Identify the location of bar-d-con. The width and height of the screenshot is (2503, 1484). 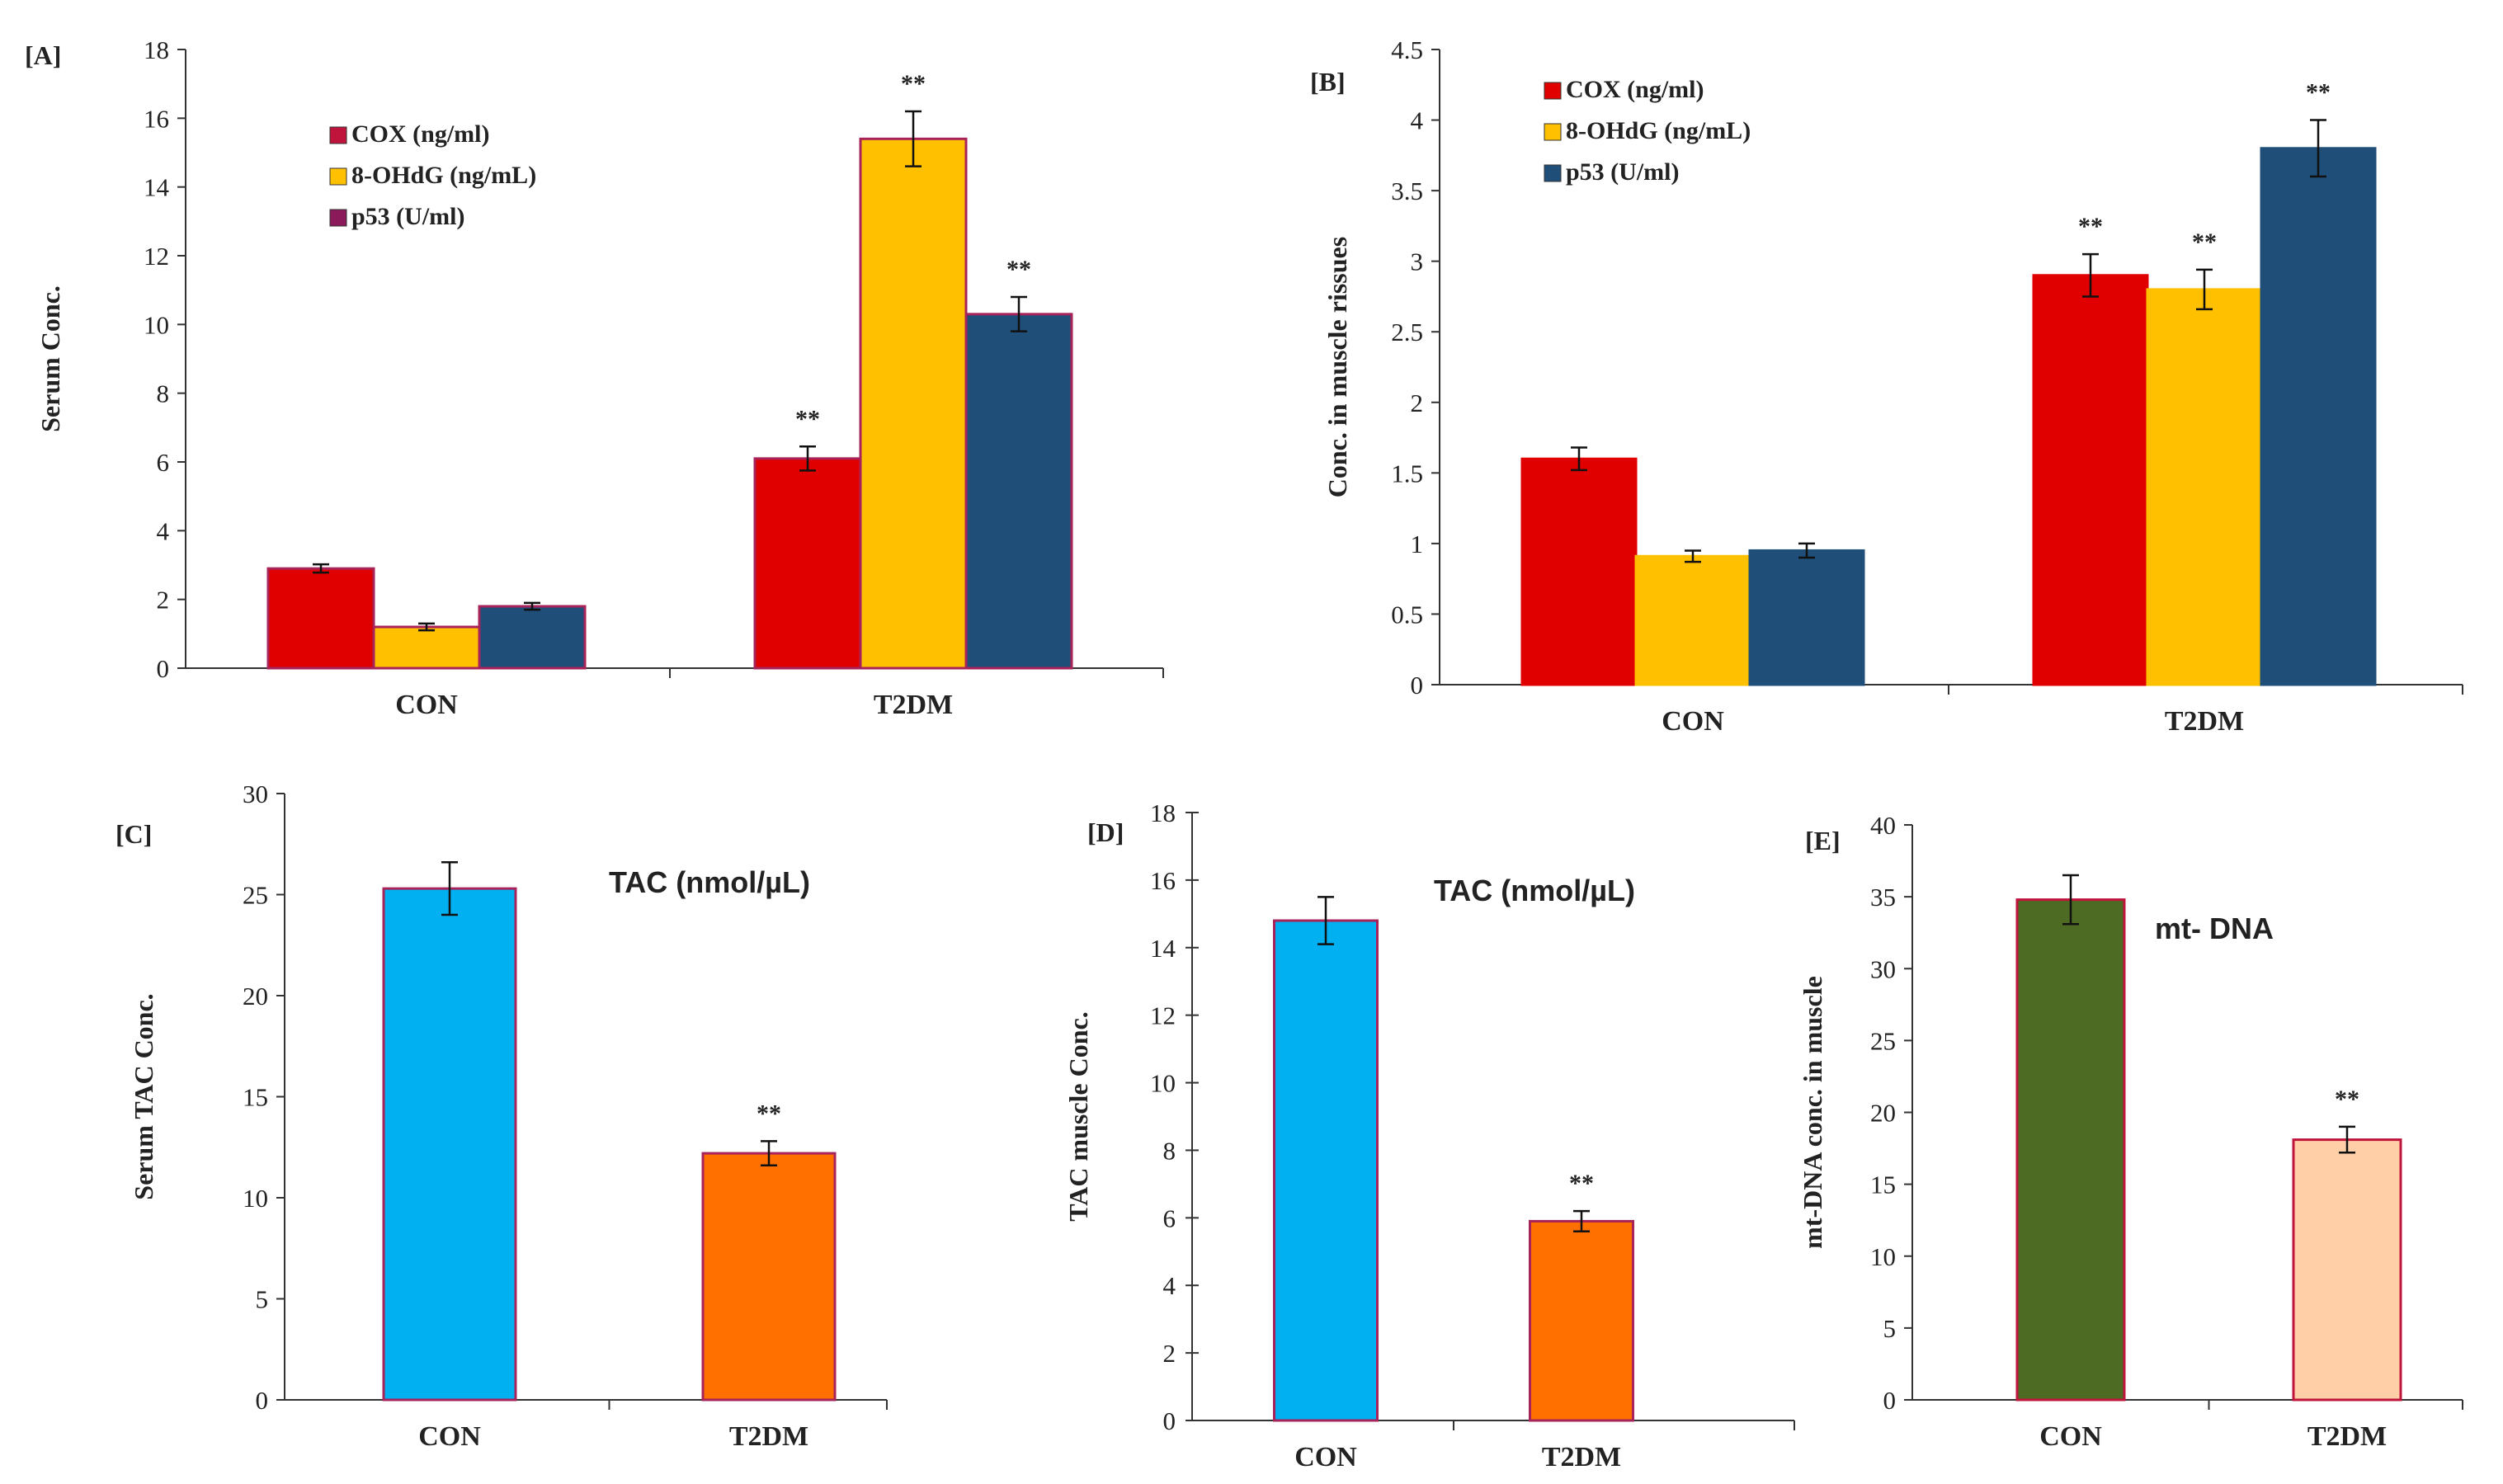
(1326, 1170).